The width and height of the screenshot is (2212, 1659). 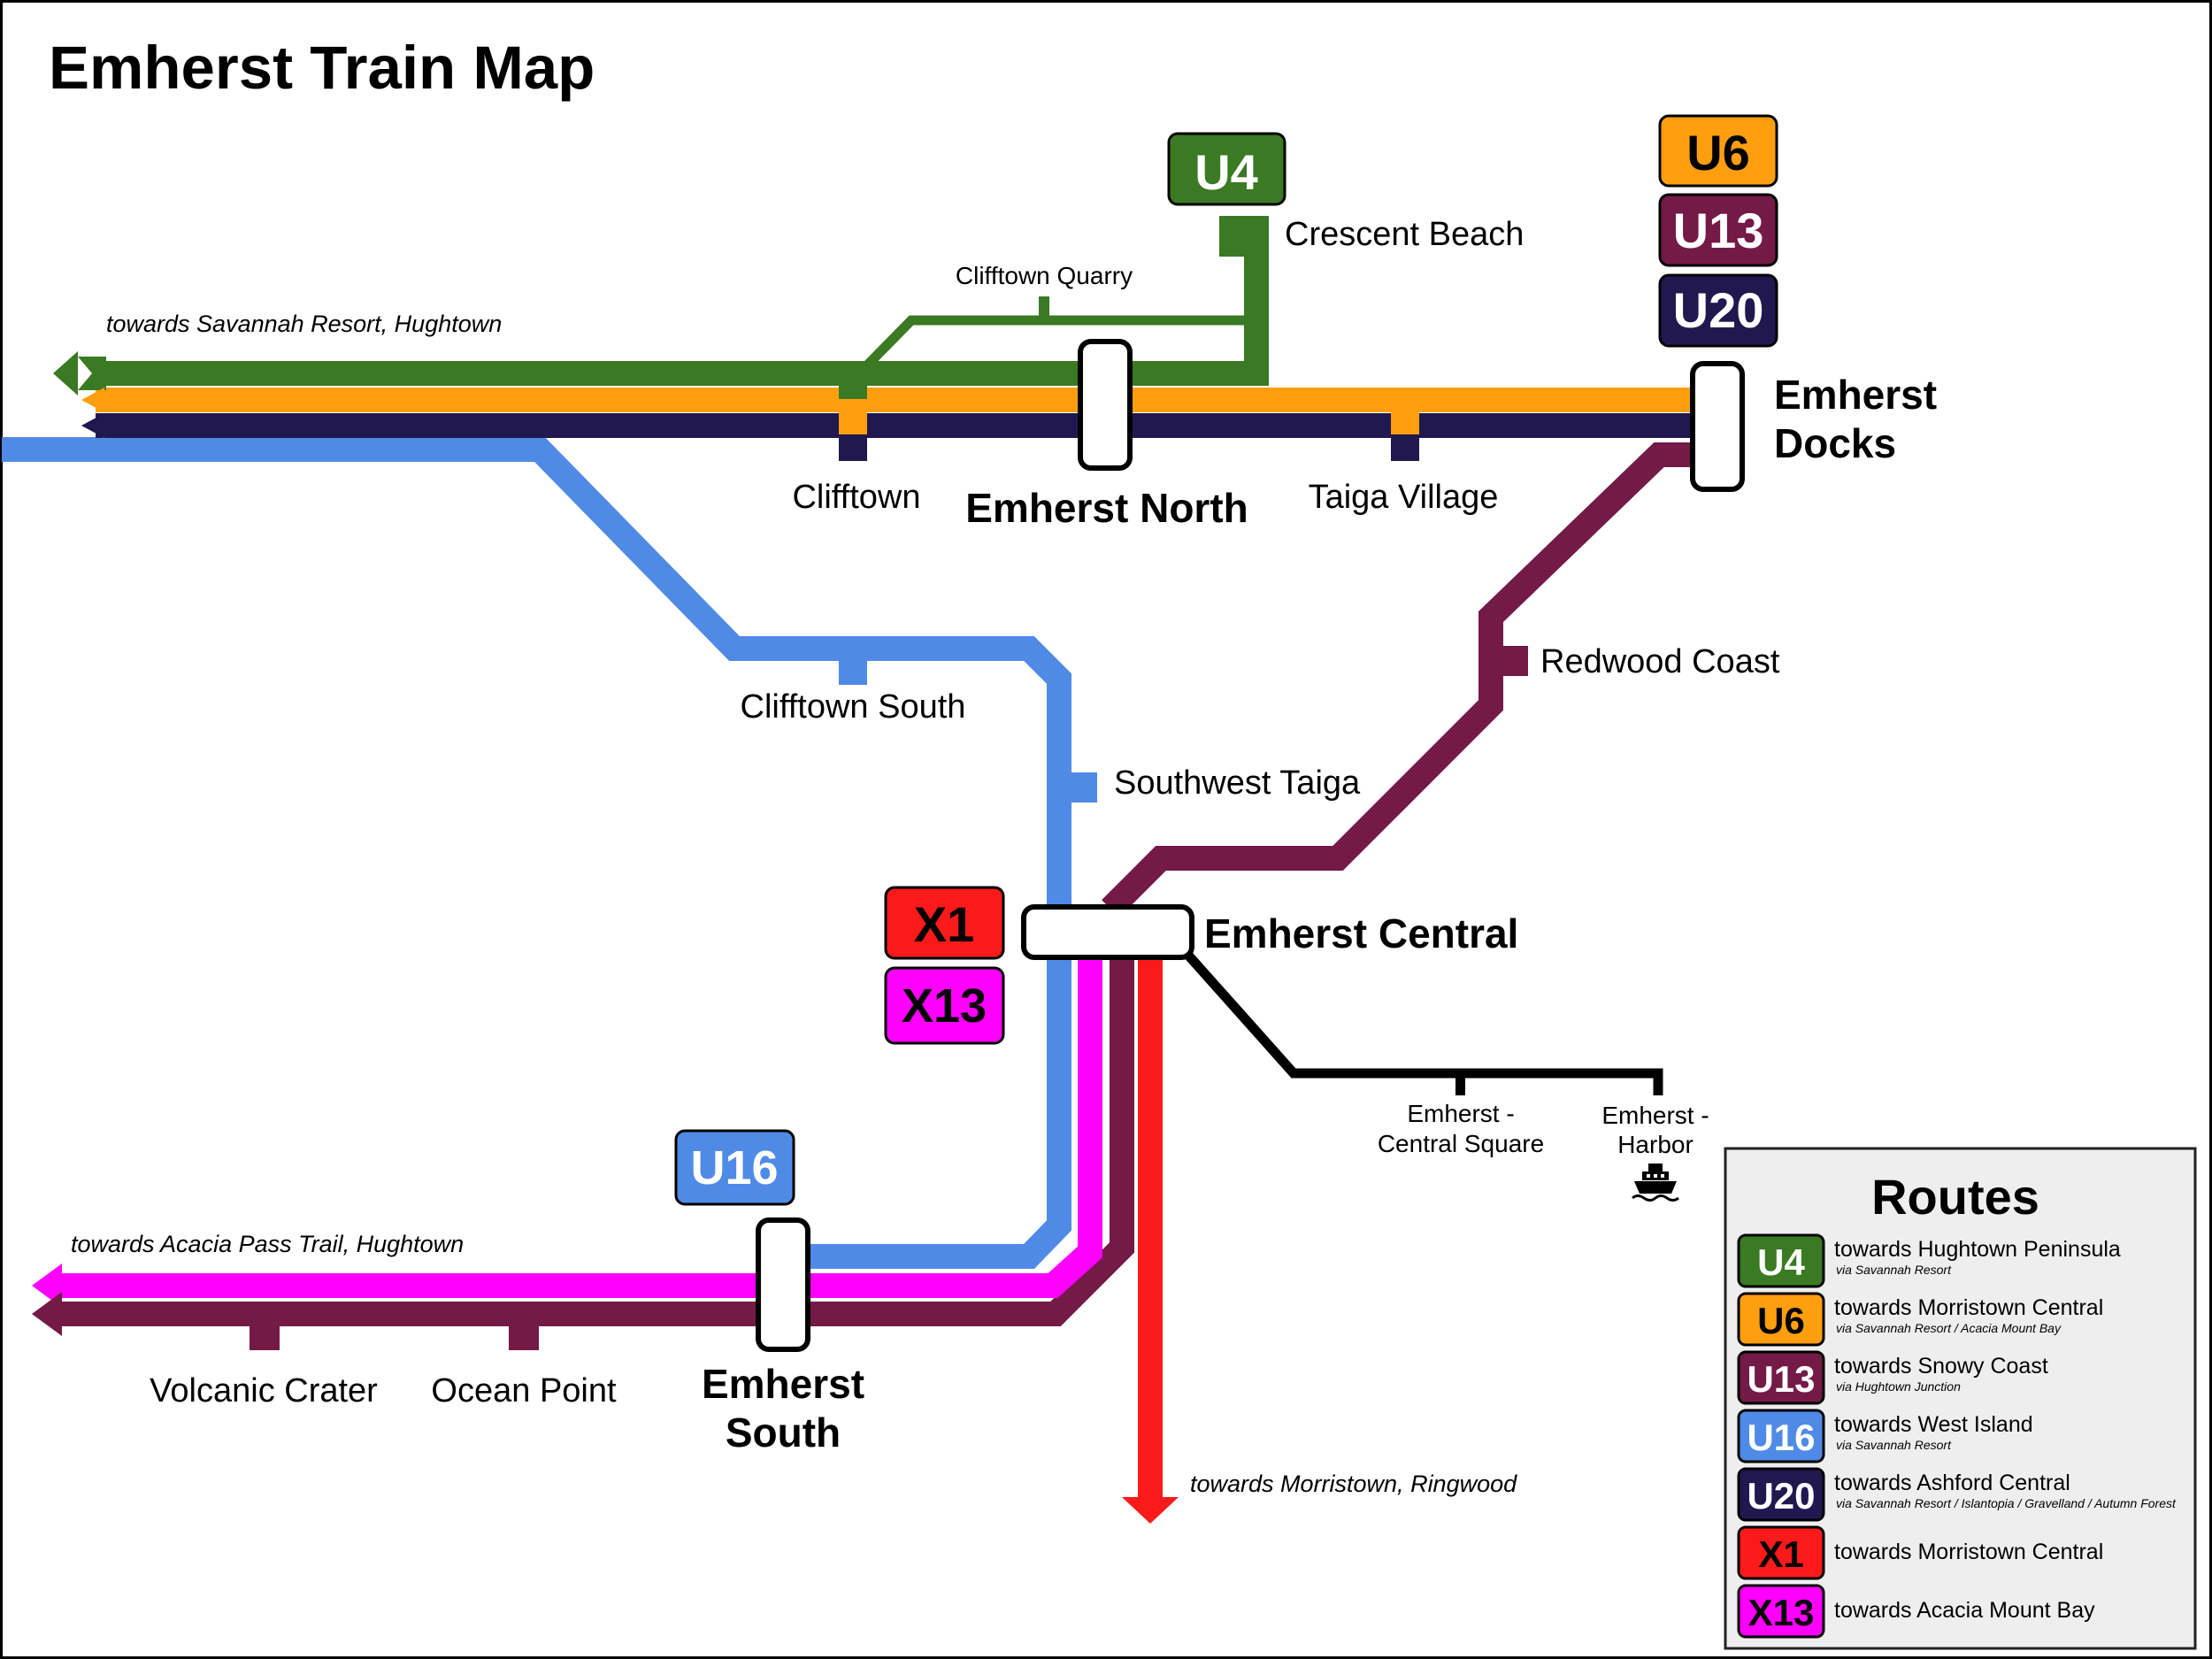 I want to click on arrow-u20-tip, so click(x=93, y=425).